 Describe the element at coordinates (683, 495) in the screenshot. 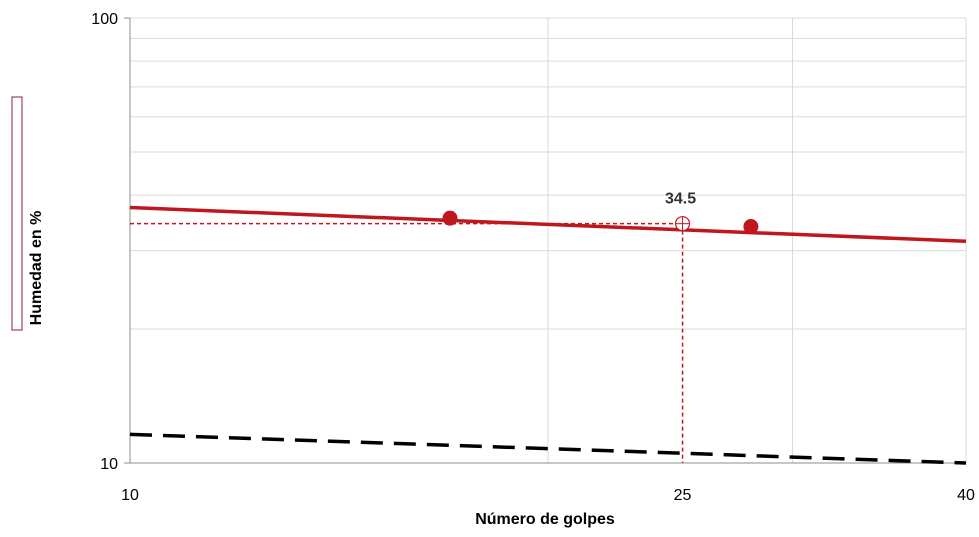

I see `x-tick-label: 25` at that location.